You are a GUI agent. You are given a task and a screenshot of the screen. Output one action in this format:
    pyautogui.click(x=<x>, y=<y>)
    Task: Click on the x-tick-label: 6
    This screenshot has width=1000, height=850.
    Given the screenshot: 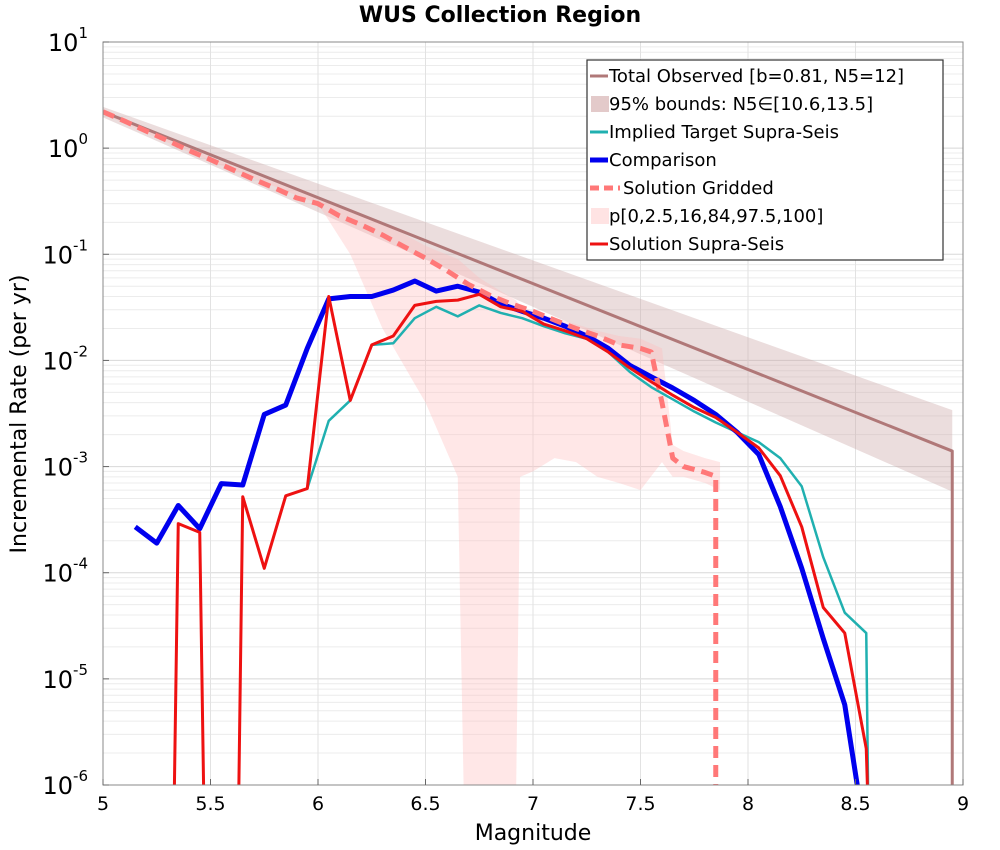 What is the action you would take?
    pyautogui.click(x=318, y=804)
    